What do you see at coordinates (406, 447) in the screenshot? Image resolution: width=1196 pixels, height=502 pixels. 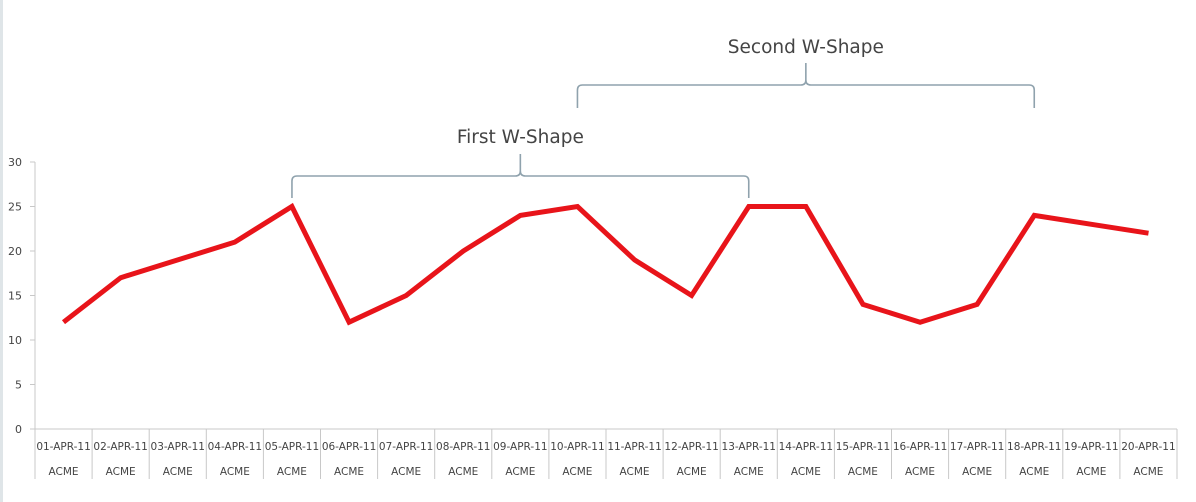 I see `x-category-date-label: 07-APR-11` at bounding box center [406, 447].